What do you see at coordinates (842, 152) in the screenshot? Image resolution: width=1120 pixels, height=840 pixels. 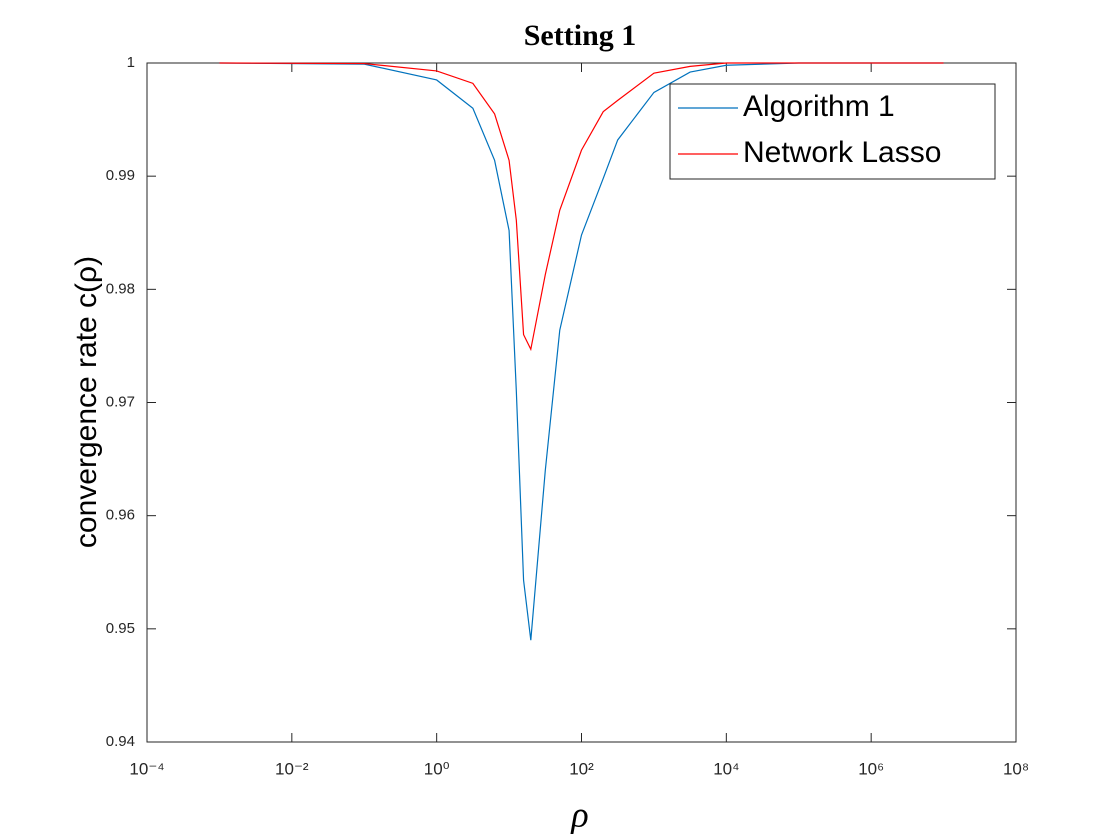 I see `legend-label: Network Lasso` at bounding box center [842, 152].